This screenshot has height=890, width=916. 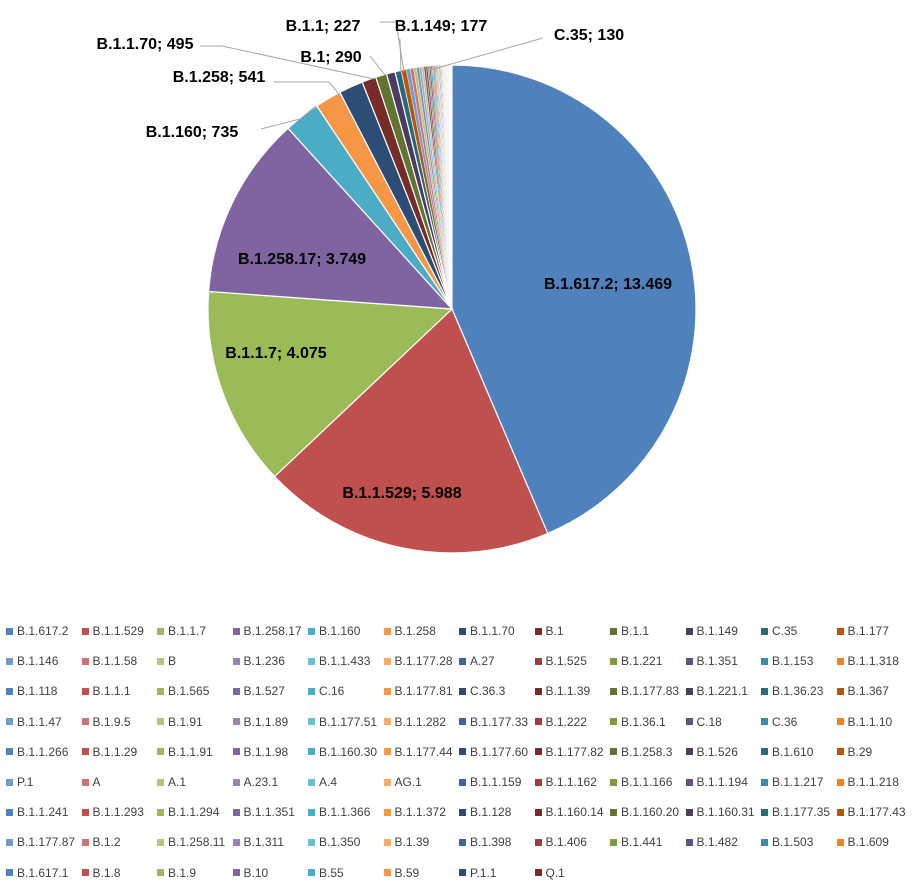 I want to click on legend-item-b-1-350: B.1.350, so click(x=334, y=842).